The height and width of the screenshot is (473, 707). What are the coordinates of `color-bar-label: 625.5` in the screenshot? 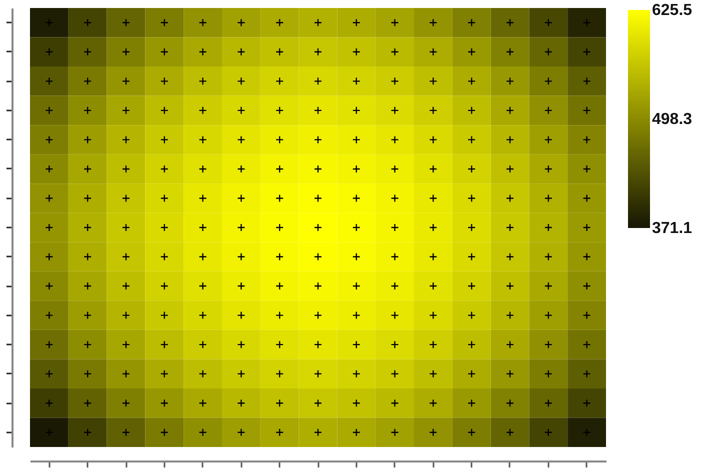 It's located at (672, 10).